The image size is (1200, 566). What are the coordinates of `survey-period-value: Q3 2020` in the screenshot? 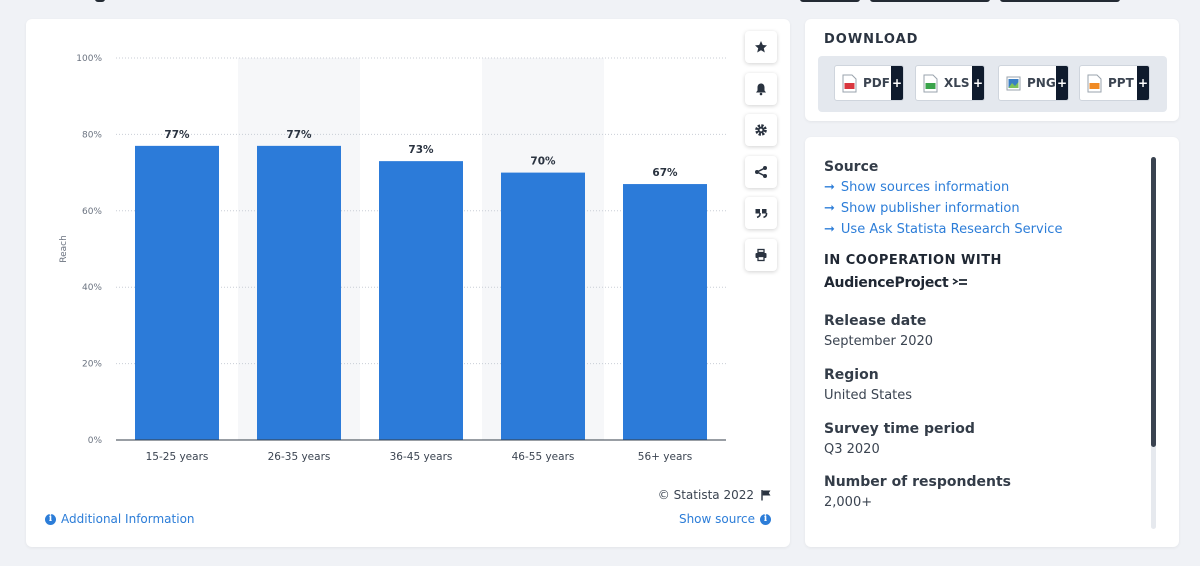 It's located at (852, 449).